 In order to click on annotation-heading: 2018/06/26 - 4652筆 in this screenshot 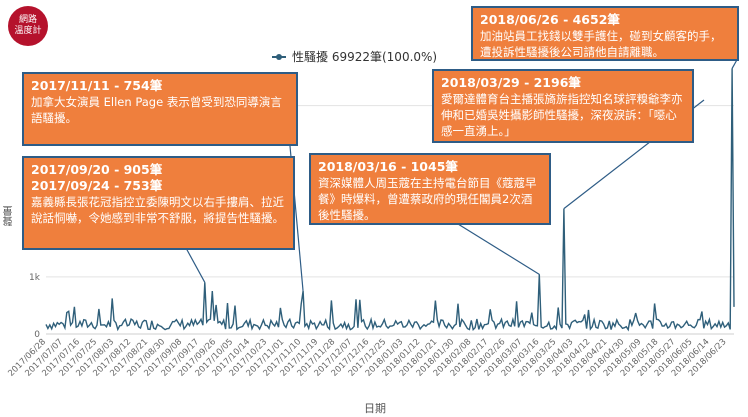, I will do `click(550, 19)`.